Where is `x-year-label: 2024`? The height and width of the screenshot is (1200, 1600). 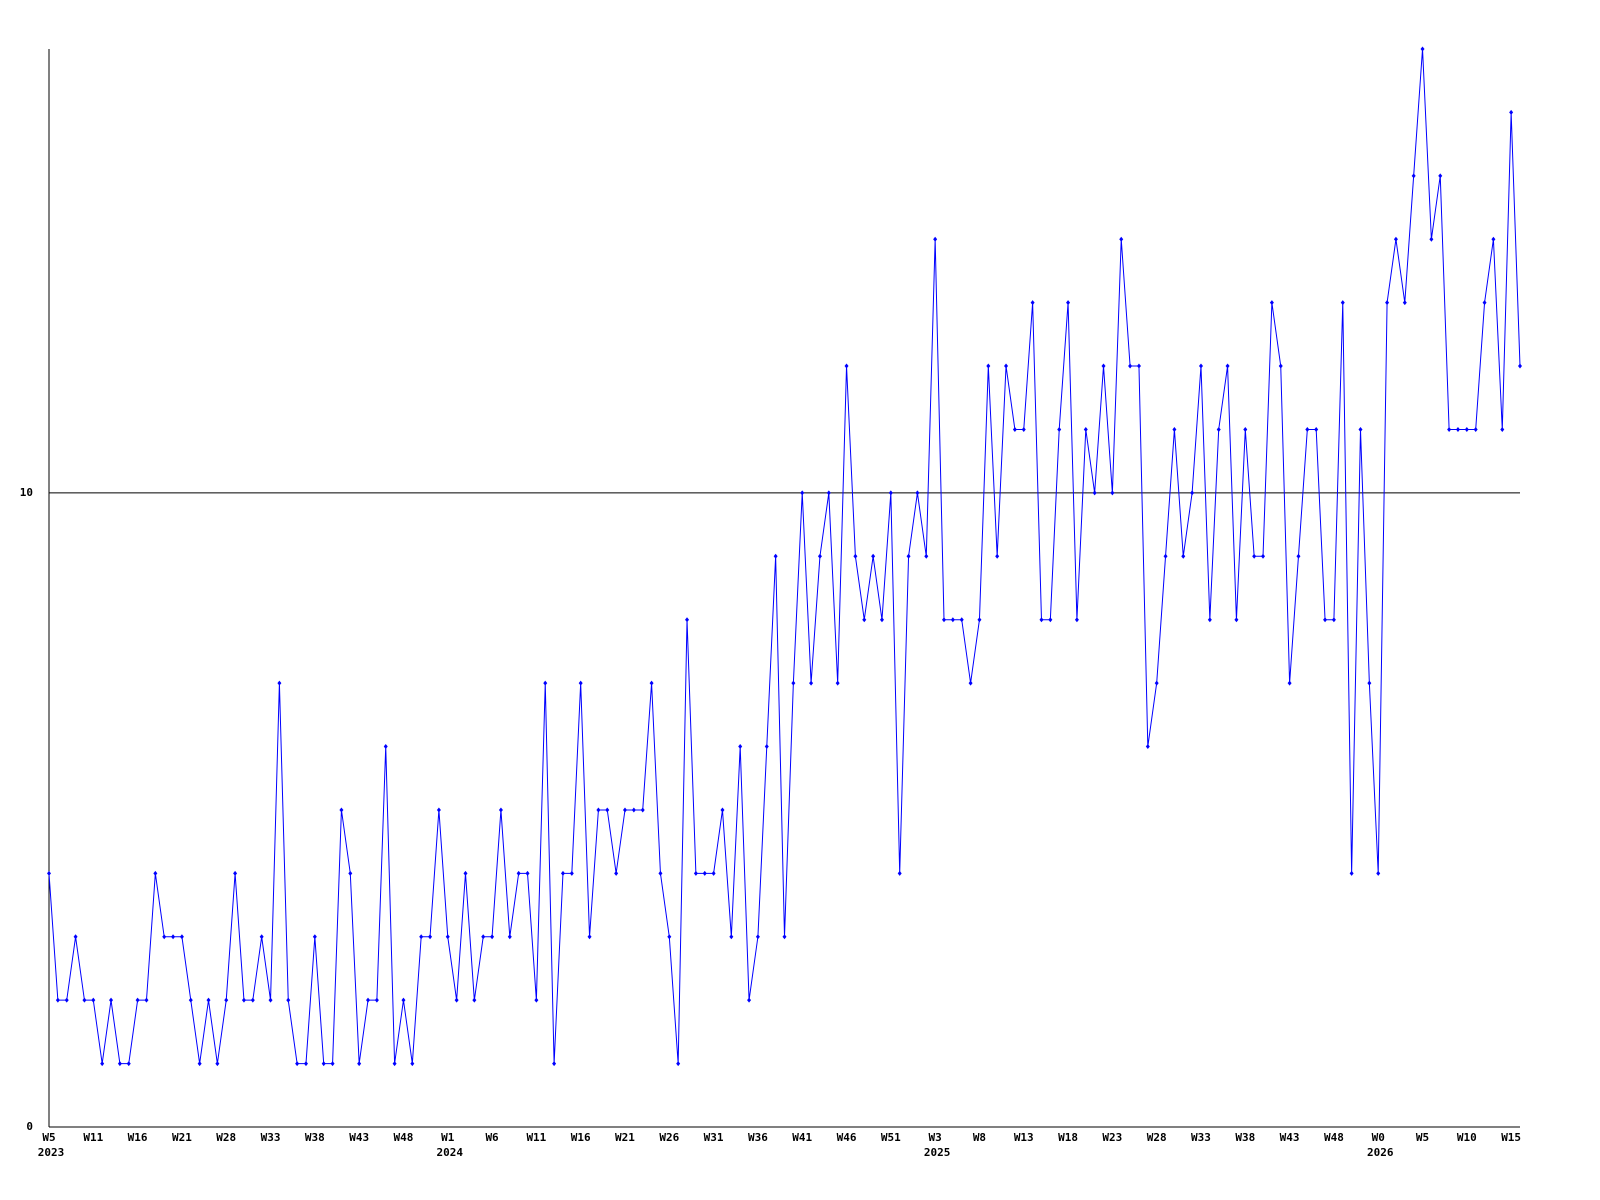
x-year-label: 2024 is located at coordinates (450, 1152).